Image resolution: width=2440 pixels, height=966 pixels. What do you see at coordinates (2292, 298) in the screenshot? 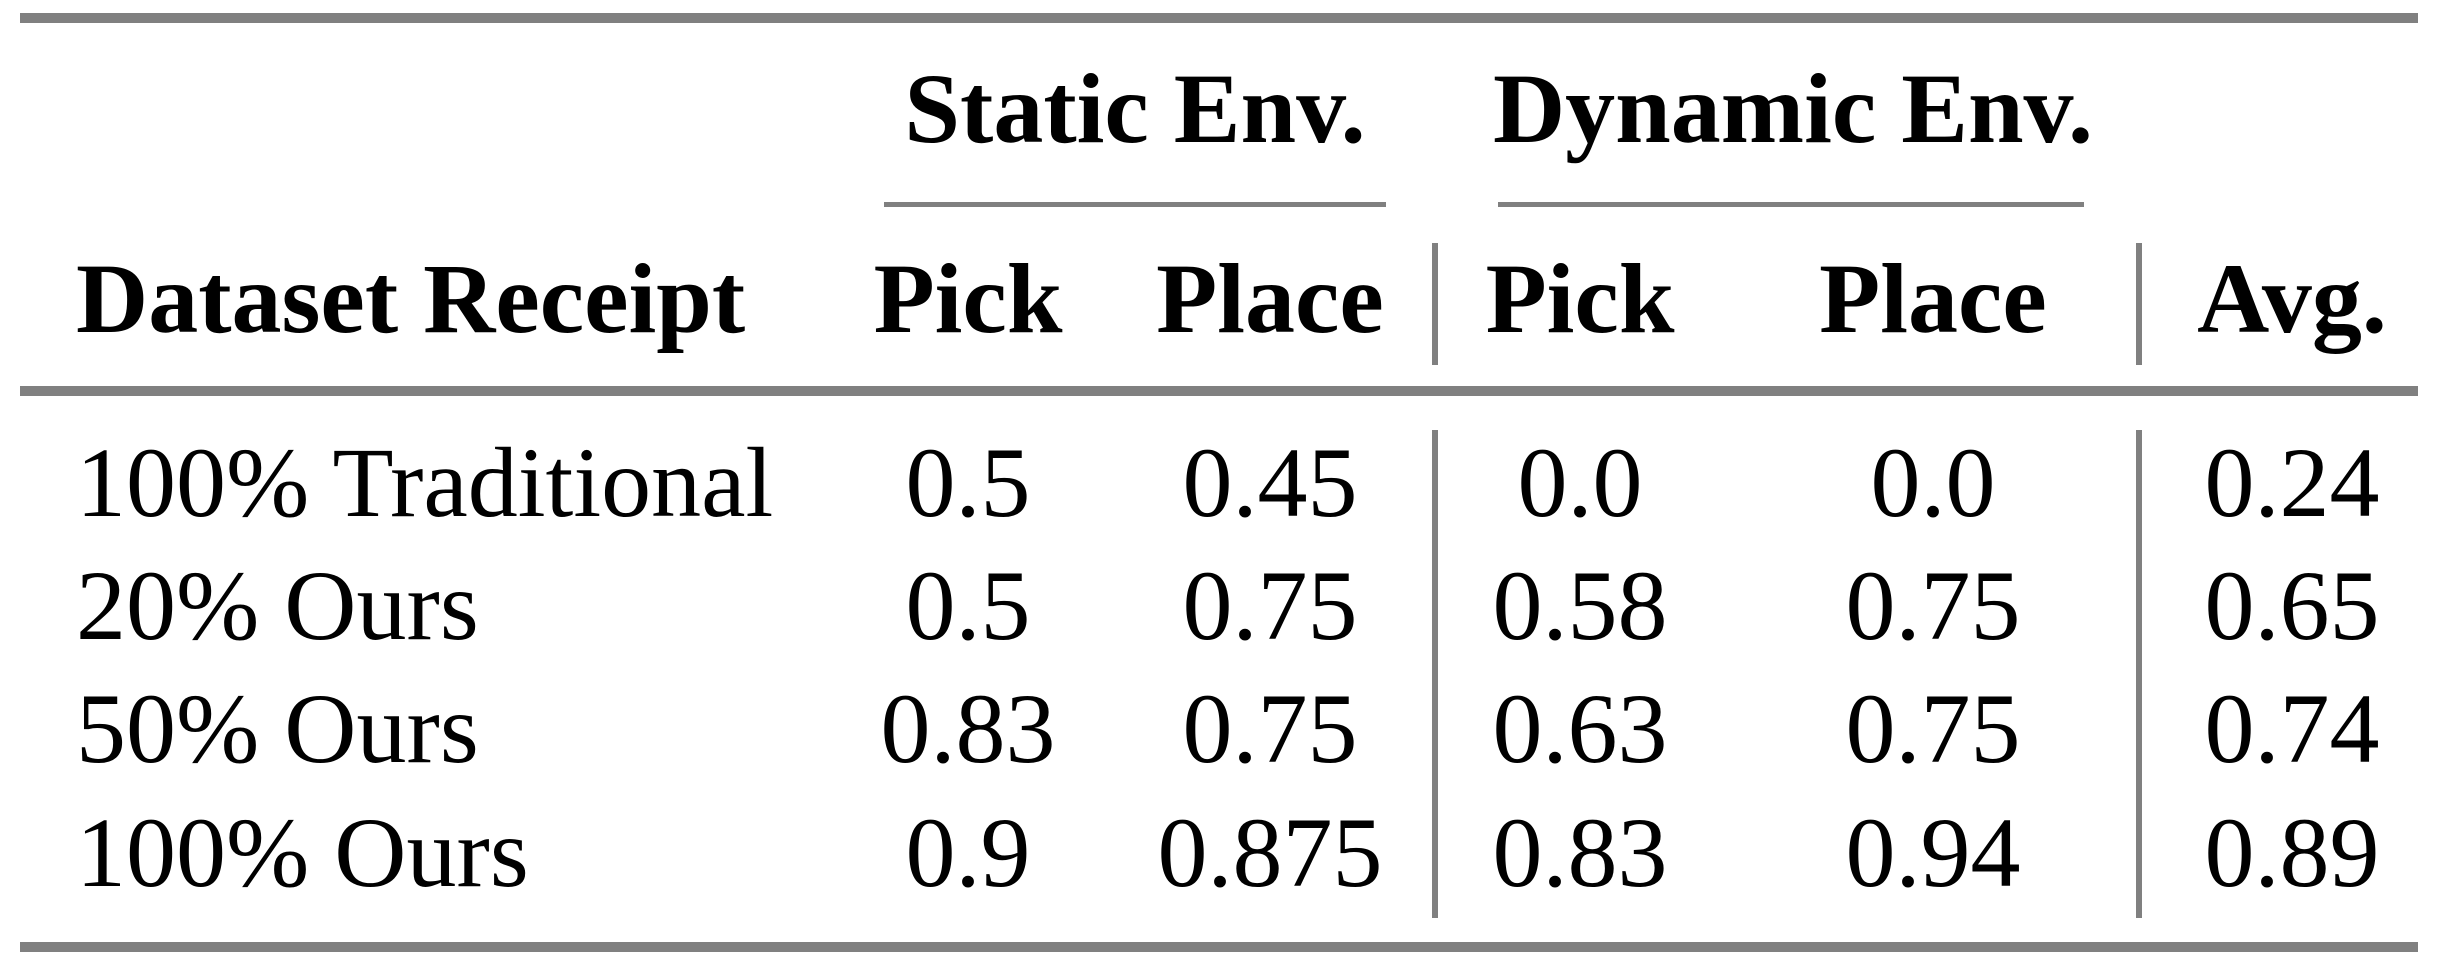
I see `header-avg: Avg.` at bounding box center [2292, 298].